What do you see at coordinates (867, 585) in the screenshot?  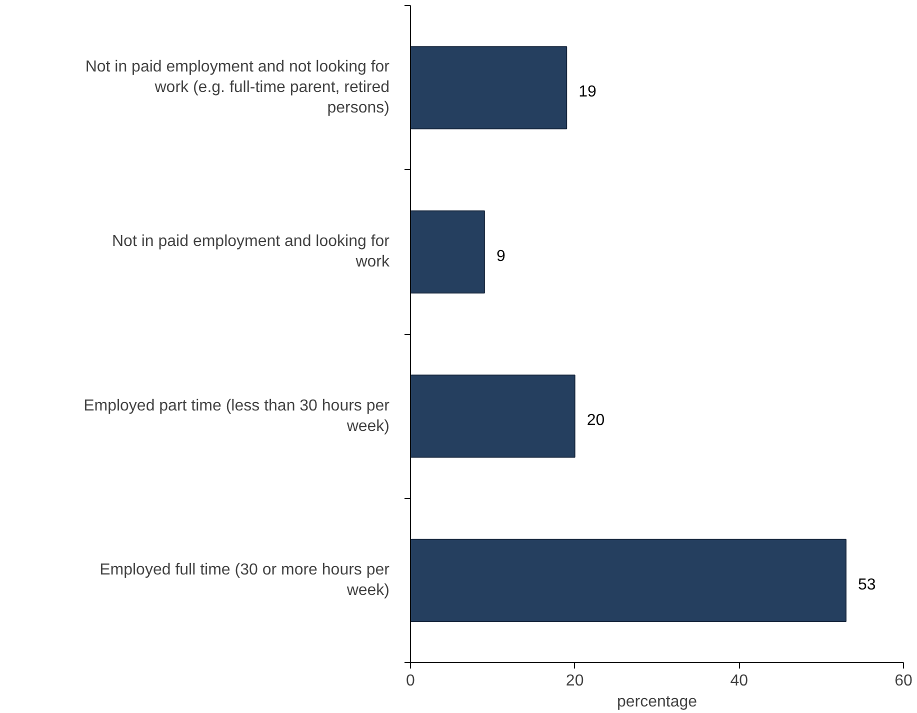 I see `data-label: 53` at bounding box center [867, 585].